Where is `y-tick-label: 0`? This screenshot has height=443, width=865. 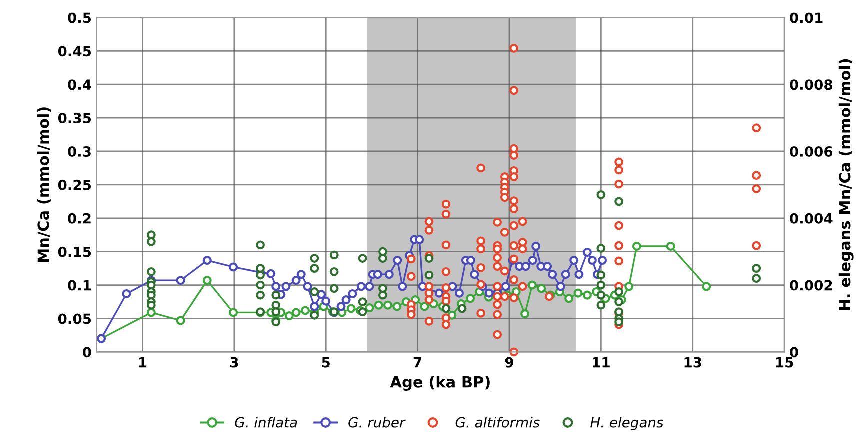
y-tick-label: 0 is located at coordinates (87, 352).